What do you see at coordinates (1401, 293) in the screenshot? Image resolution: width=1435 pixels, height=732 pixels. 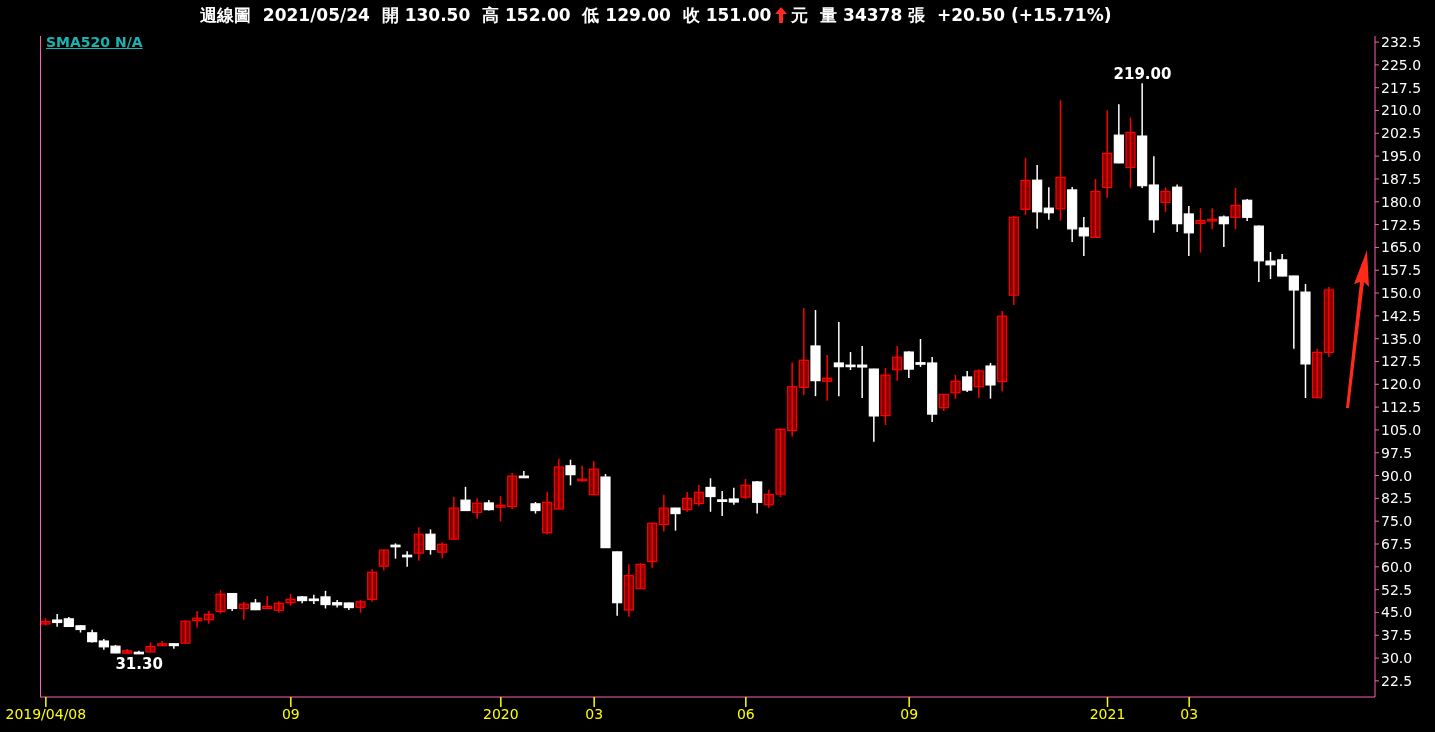 I see `y-tick-label: 150.0` at bounding box center [1401, 293].